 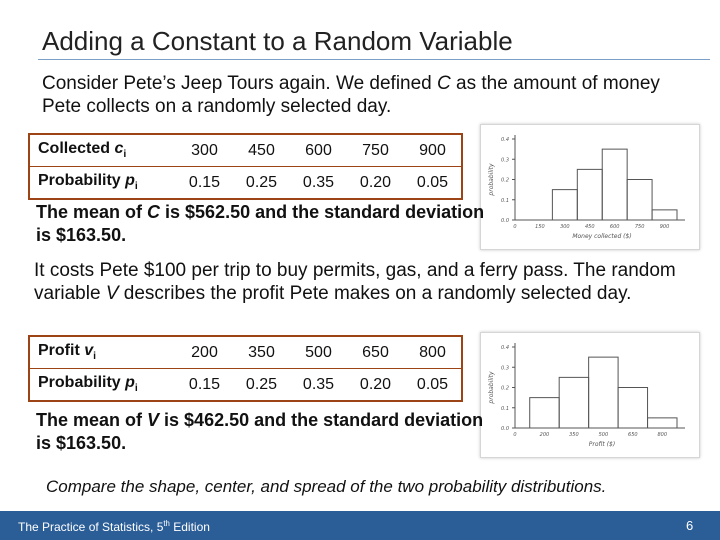 I want to click on x-tick-label: 800, so click(x=662, y=435).